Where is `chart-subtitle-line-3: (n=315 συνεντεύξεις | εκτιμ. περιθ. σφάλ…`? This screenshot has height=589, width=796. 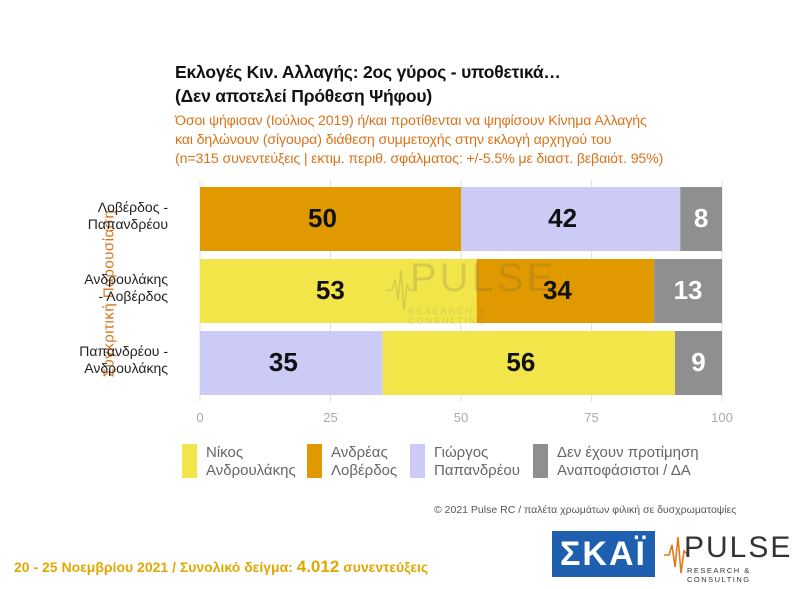 chart-subtitle-line-3: (n=315 συνεντεύξεις | εκτιμ. περιθ. σφάλ… is located at coordinates (419, 159).